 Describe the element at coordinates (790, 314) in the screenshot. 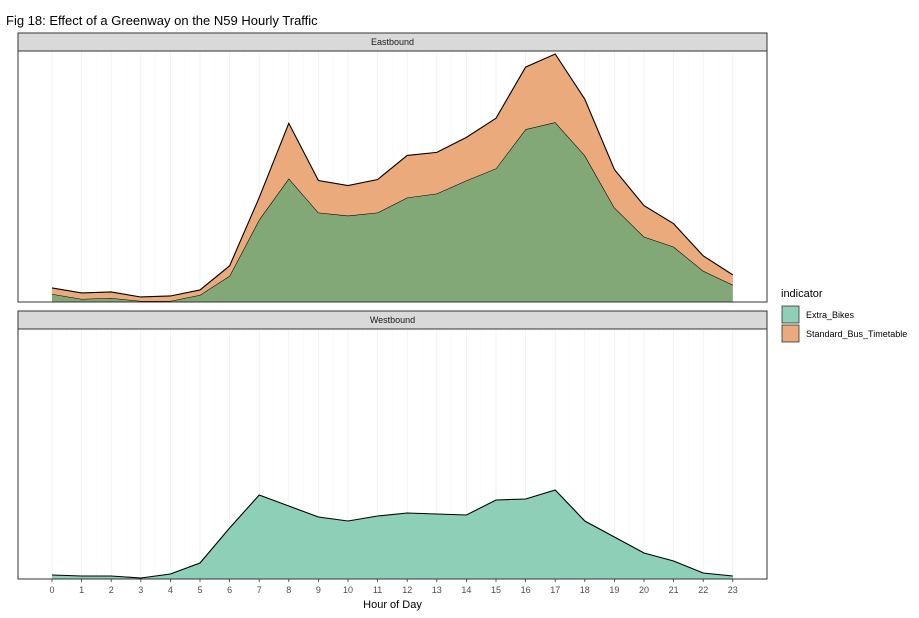

I see `legend-key-extra-bikes` at that location.